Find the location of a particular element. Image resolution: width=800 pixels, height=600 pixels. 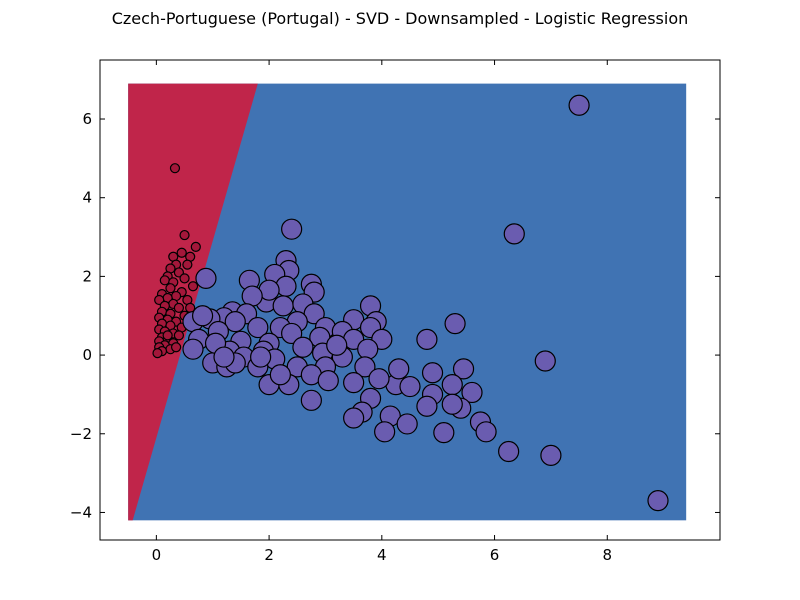

y-tick-label: 0 is located at coordinates (87, 355).